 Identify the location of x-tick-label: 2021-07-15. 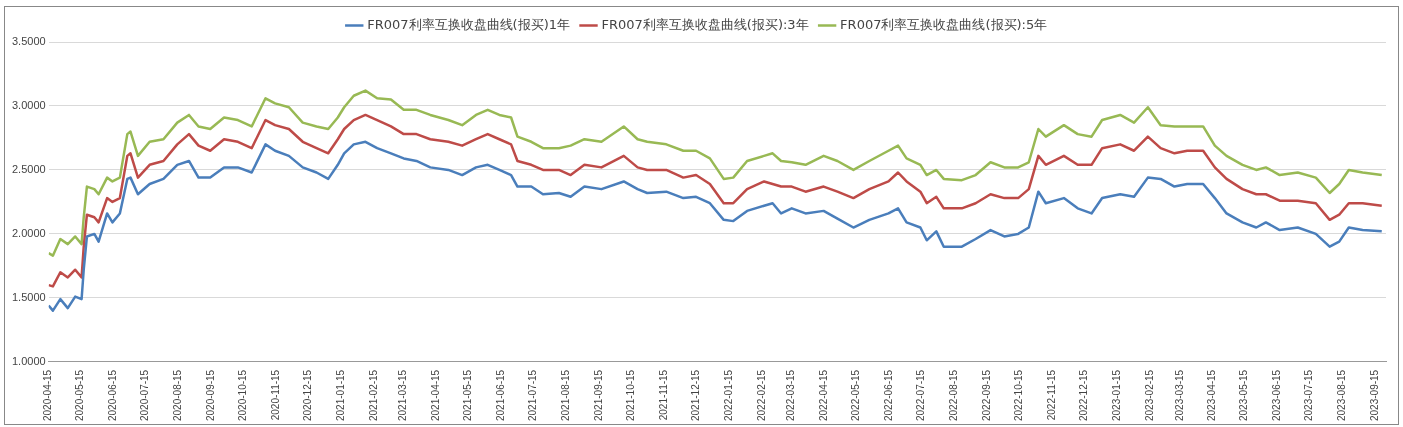
(533, 395).